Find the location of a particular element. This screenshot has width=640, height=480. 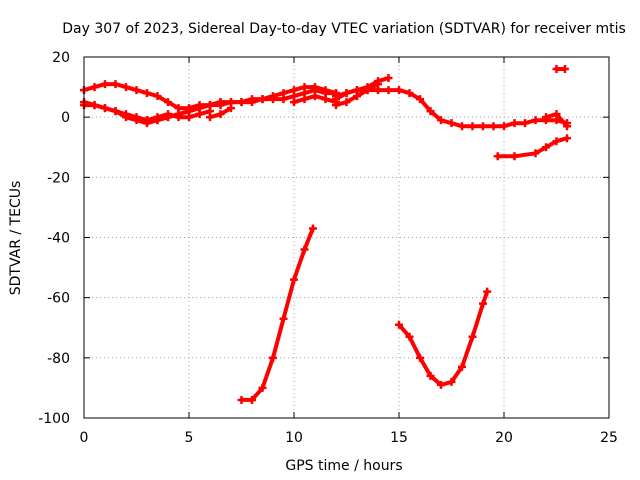

x-tick-label: 25 is located at coordinates (609, 438).